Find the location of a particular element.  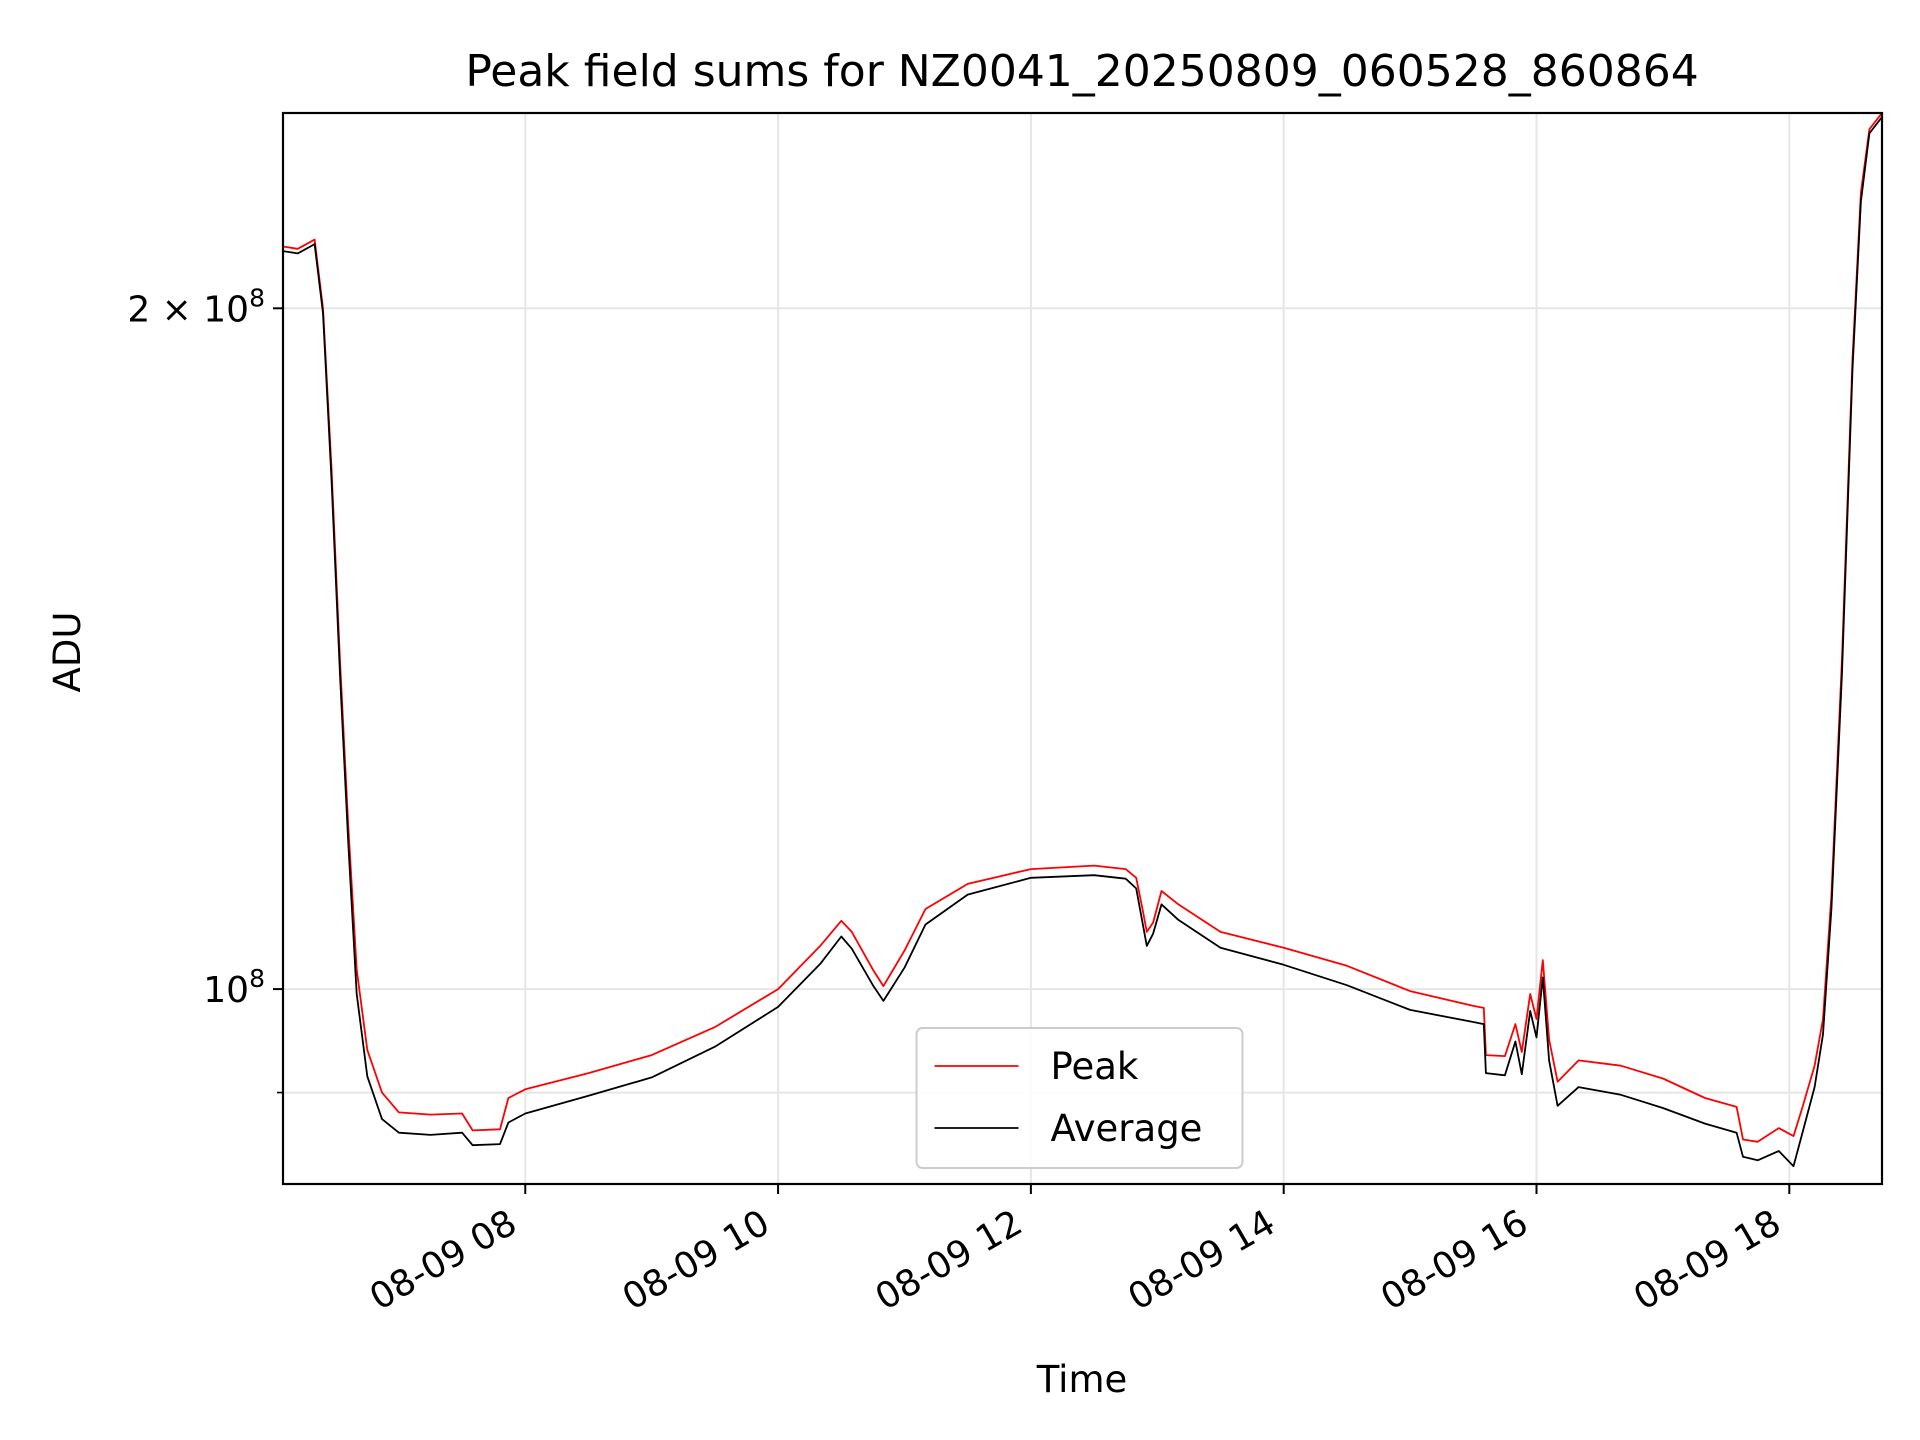

x-tick-label: 08-09 08 is located at coordinates (443, 1260).